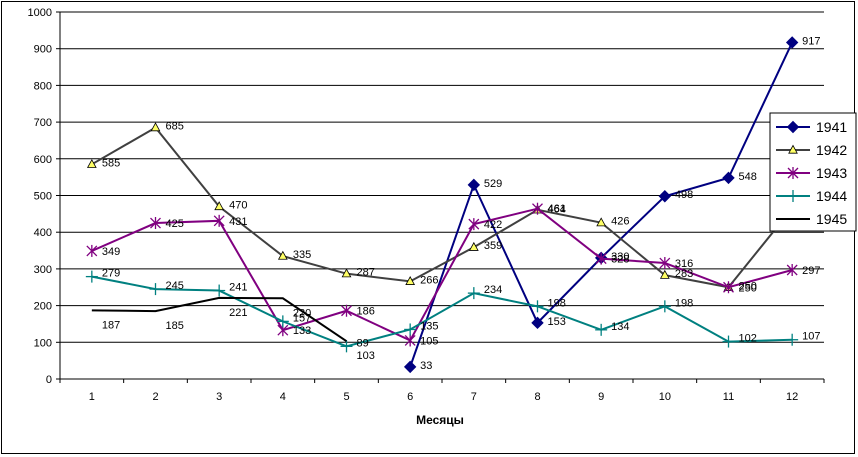 Image resolution: width=858 pixels, height=457 pixels. Describe the element at coordinates (43, 160) in the screenshot. I see `y-tick-label: 600` at that location.